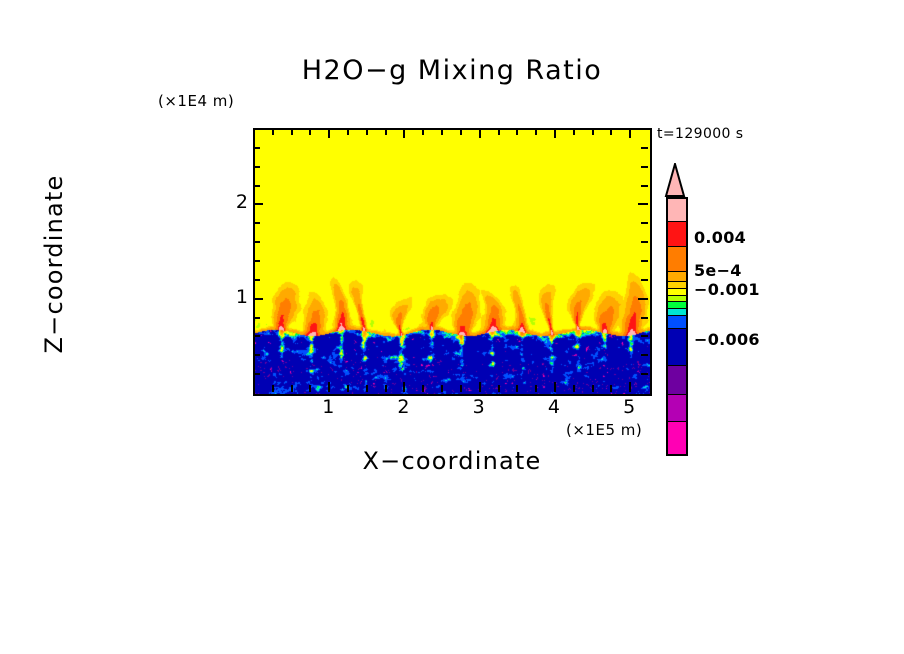 The width and height of the screenshot is (904, 654). I want to click on x-tick-label-4: 5, so click(629, 407).